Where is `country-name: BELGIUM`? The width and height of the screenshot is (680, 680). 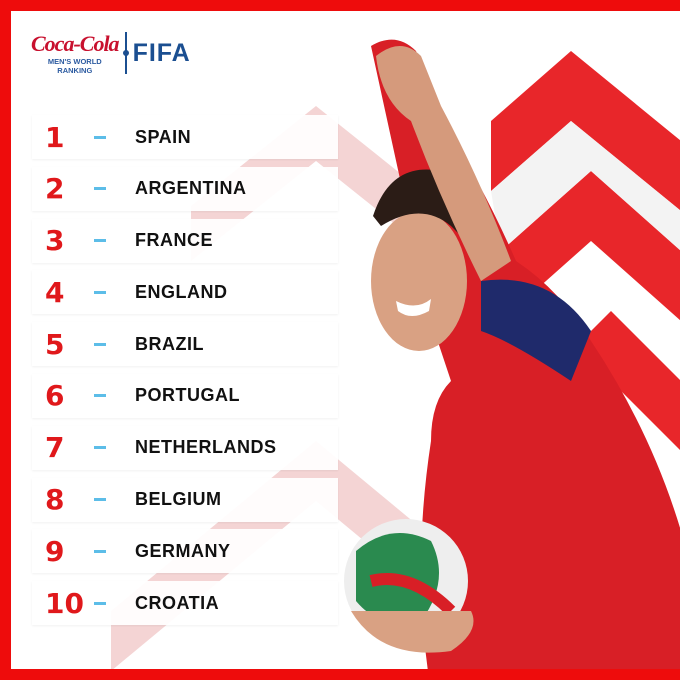
country-name: BELGIUM is located at coordinates (178, 499).